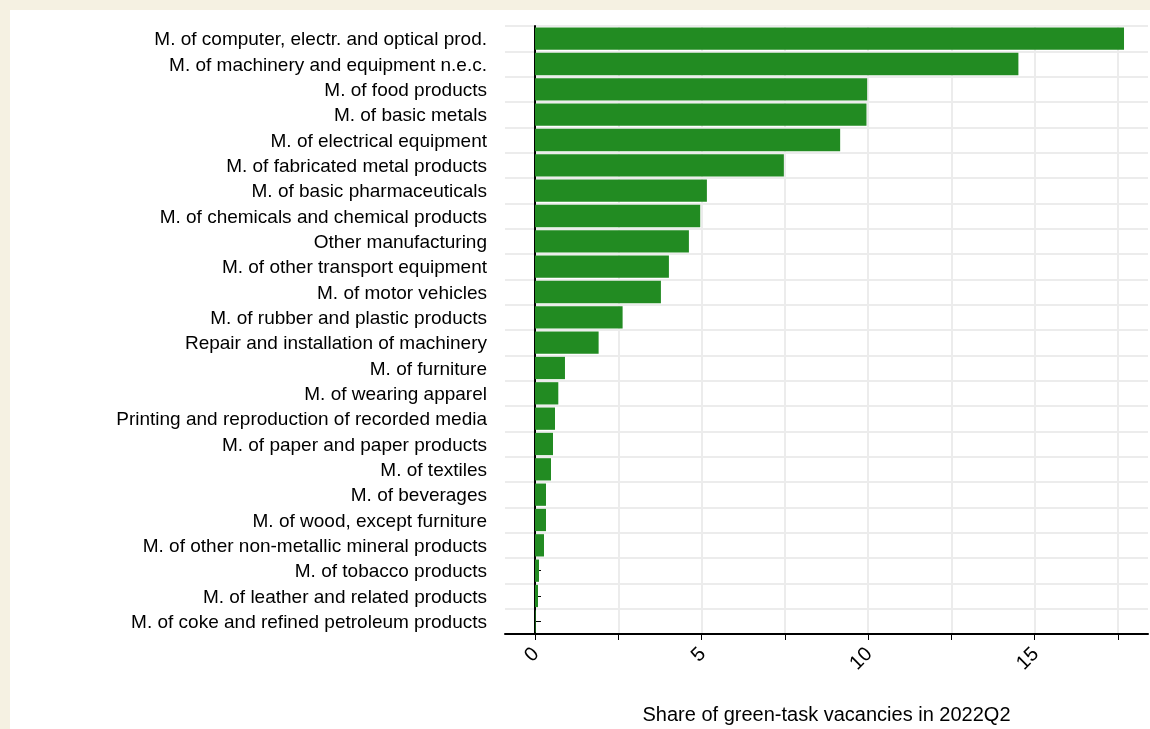 This screenshot has height=729, width=1150. I want to click on x-tick-label: 15, so click(1027, 658).